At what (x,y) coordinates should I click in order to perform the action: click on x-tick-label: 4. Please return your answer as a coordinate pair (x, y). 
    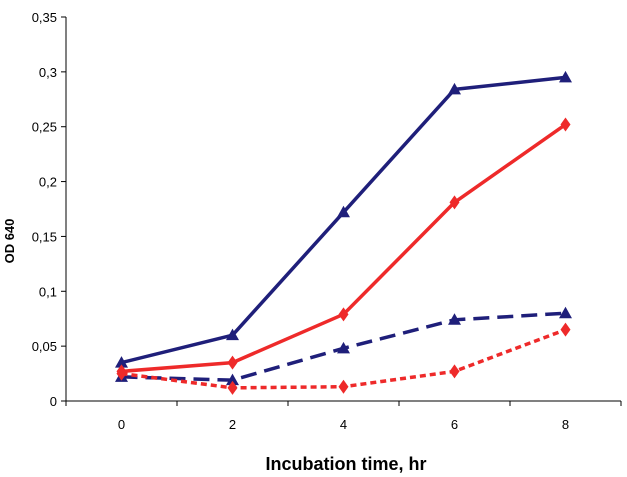
    Looking at the image, I should click on (343, 424).